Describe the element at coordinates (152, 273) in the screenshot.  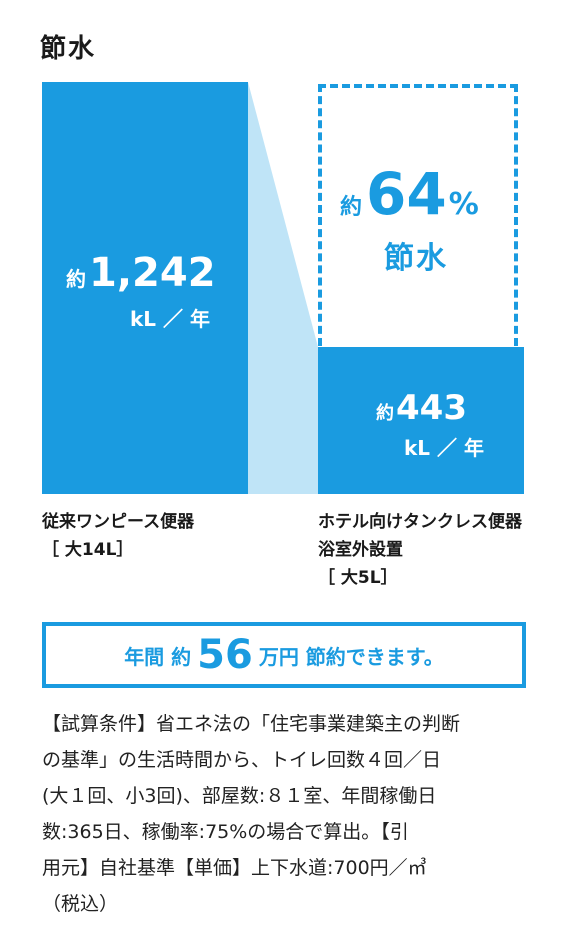
I see `left-value-number: 1,242` at that location.